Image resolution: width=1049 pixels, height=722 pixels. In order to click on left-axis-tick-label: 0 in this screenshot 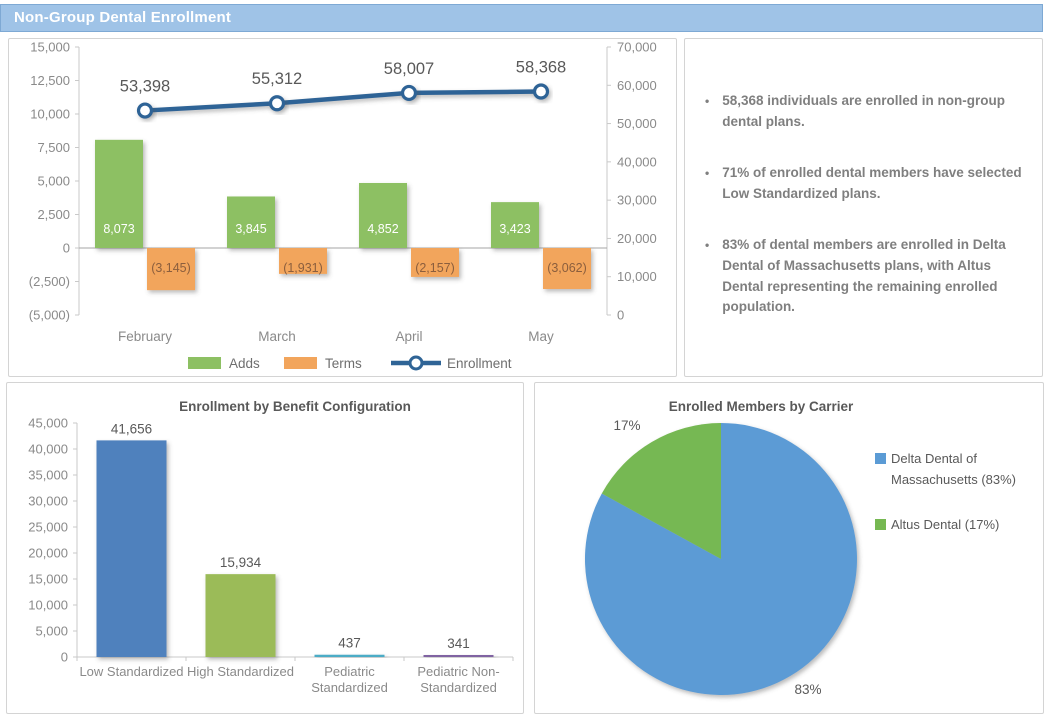, I will do `click(66, 248)`.